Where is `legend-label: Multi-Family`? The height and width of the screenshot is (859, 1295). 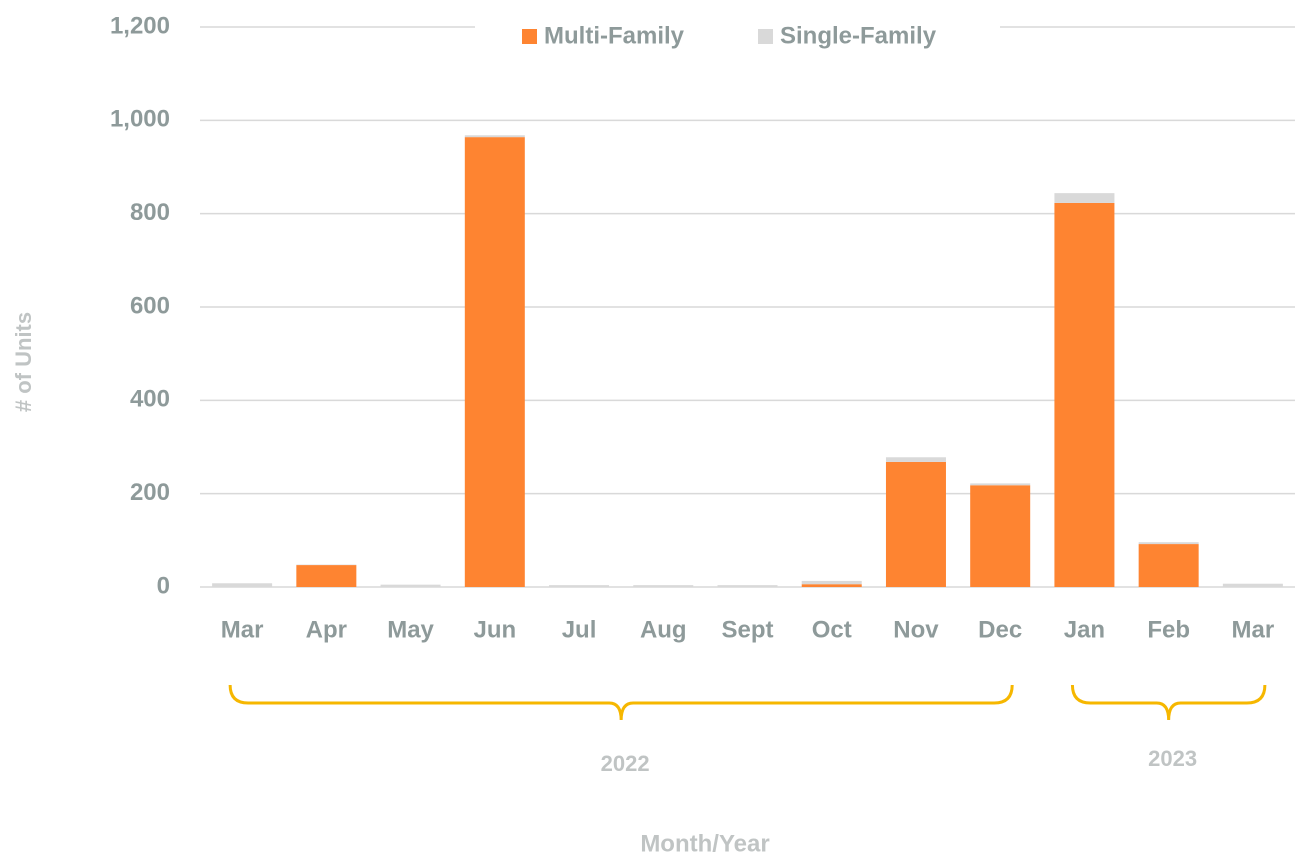 legend-label: Multi-Family is located at coordinates (614, 35).